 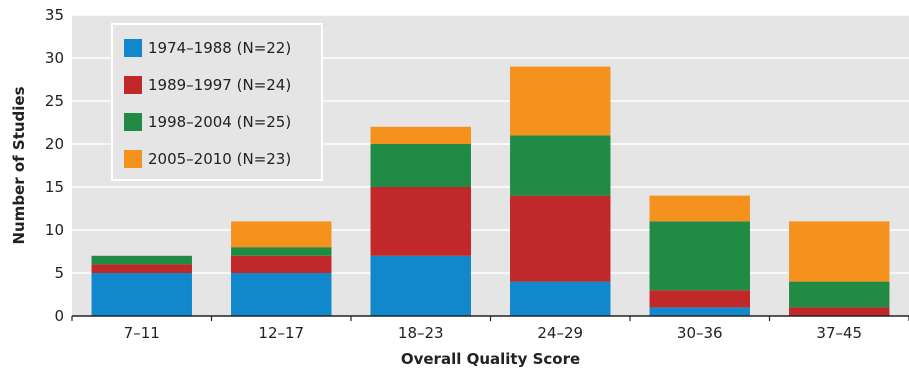 What do you see at coordinates (19, 165) in the screenshot?
I see `y-axis-title: Number of Studies` at bounding box center [19, 165].